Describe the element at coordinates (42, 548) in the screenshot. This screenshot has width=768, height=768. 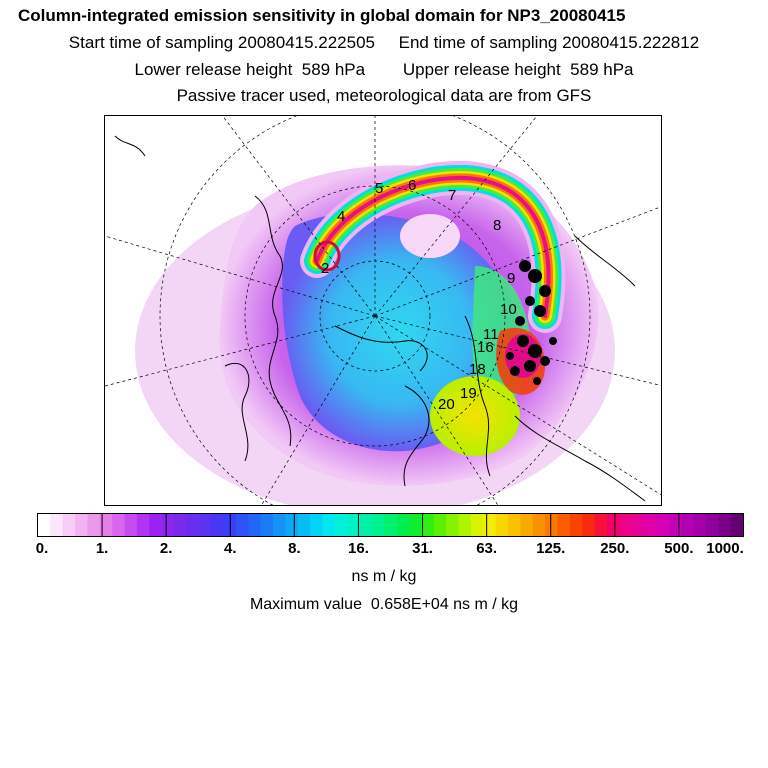
I see `colorbar-tick-label: 0.` at that location.